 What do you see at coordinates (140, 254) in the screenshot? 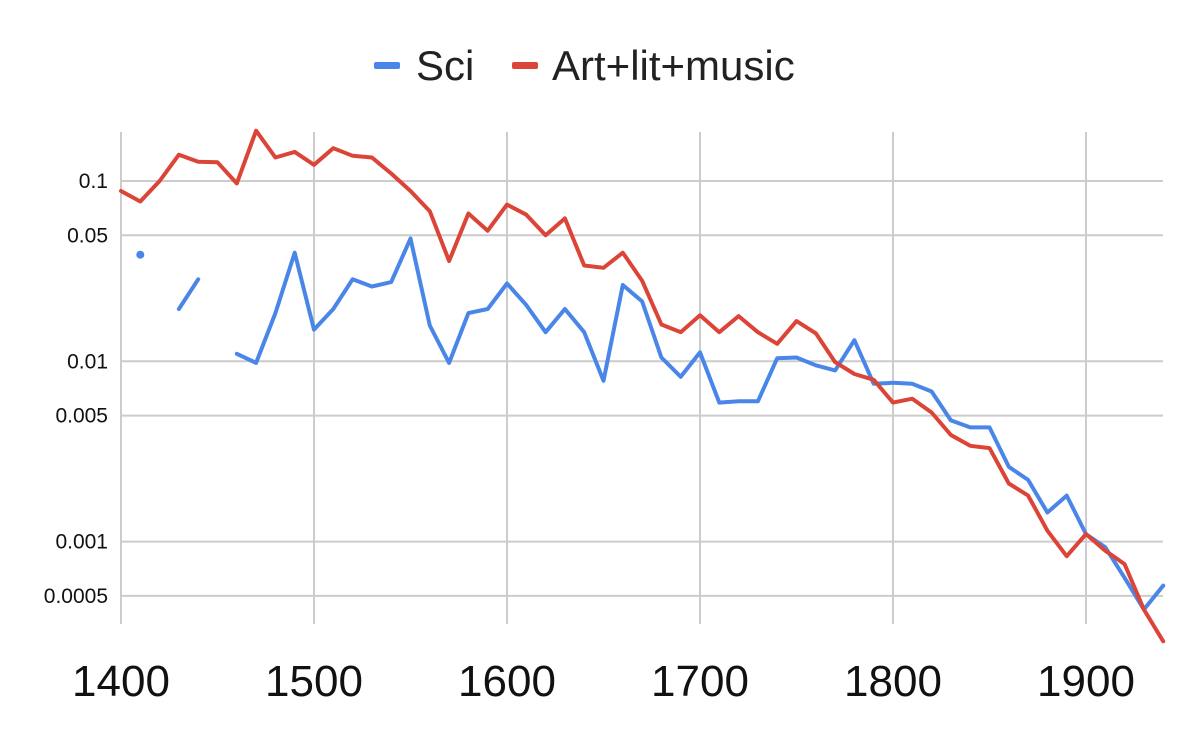
I see `data-point` at bounding box center [140, 254].